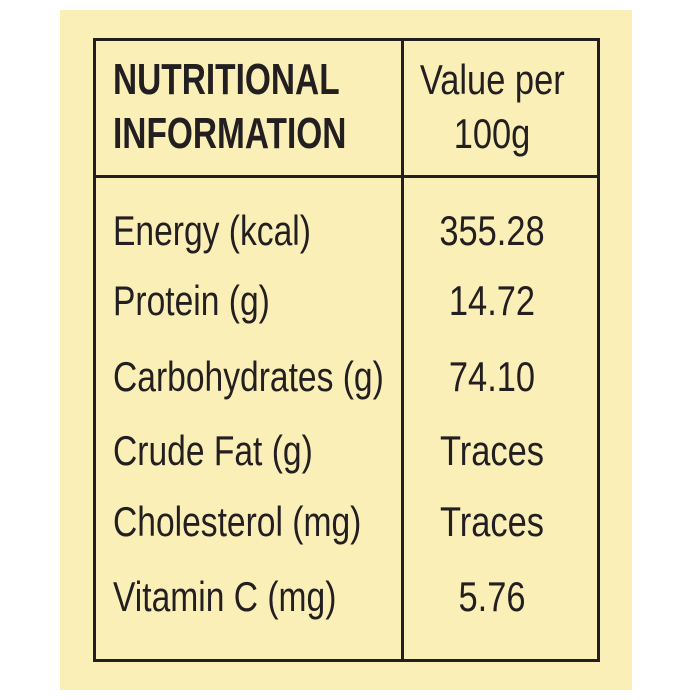 The width and height of the screenshot is (690, 700). I want to click on header-right: Value per, so click(492, 79).